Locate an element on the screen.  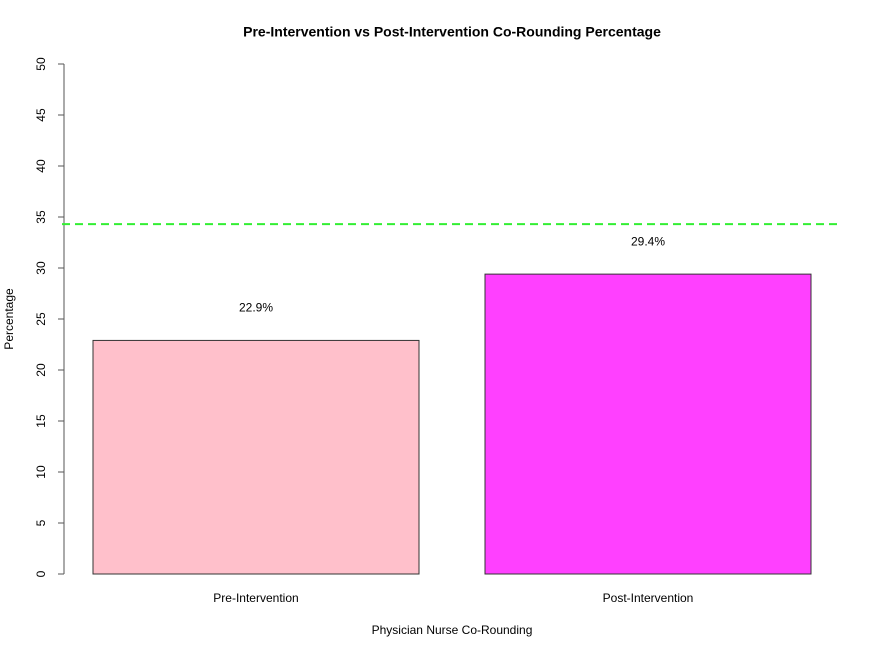
y-tick-label: 50 is located at coordinates (41, 64).